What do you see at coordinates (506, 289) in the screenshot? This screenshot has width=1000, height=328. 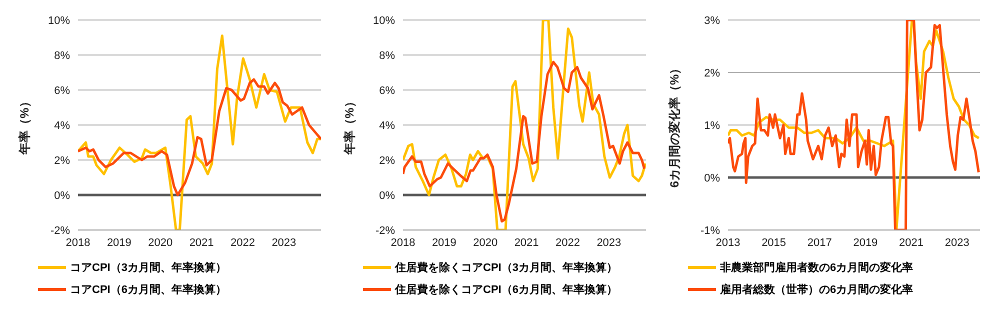 I see `legend-label: 住居費を除くコアCPI（6カ月間、年率換算）` at bounding box center [506, 289].